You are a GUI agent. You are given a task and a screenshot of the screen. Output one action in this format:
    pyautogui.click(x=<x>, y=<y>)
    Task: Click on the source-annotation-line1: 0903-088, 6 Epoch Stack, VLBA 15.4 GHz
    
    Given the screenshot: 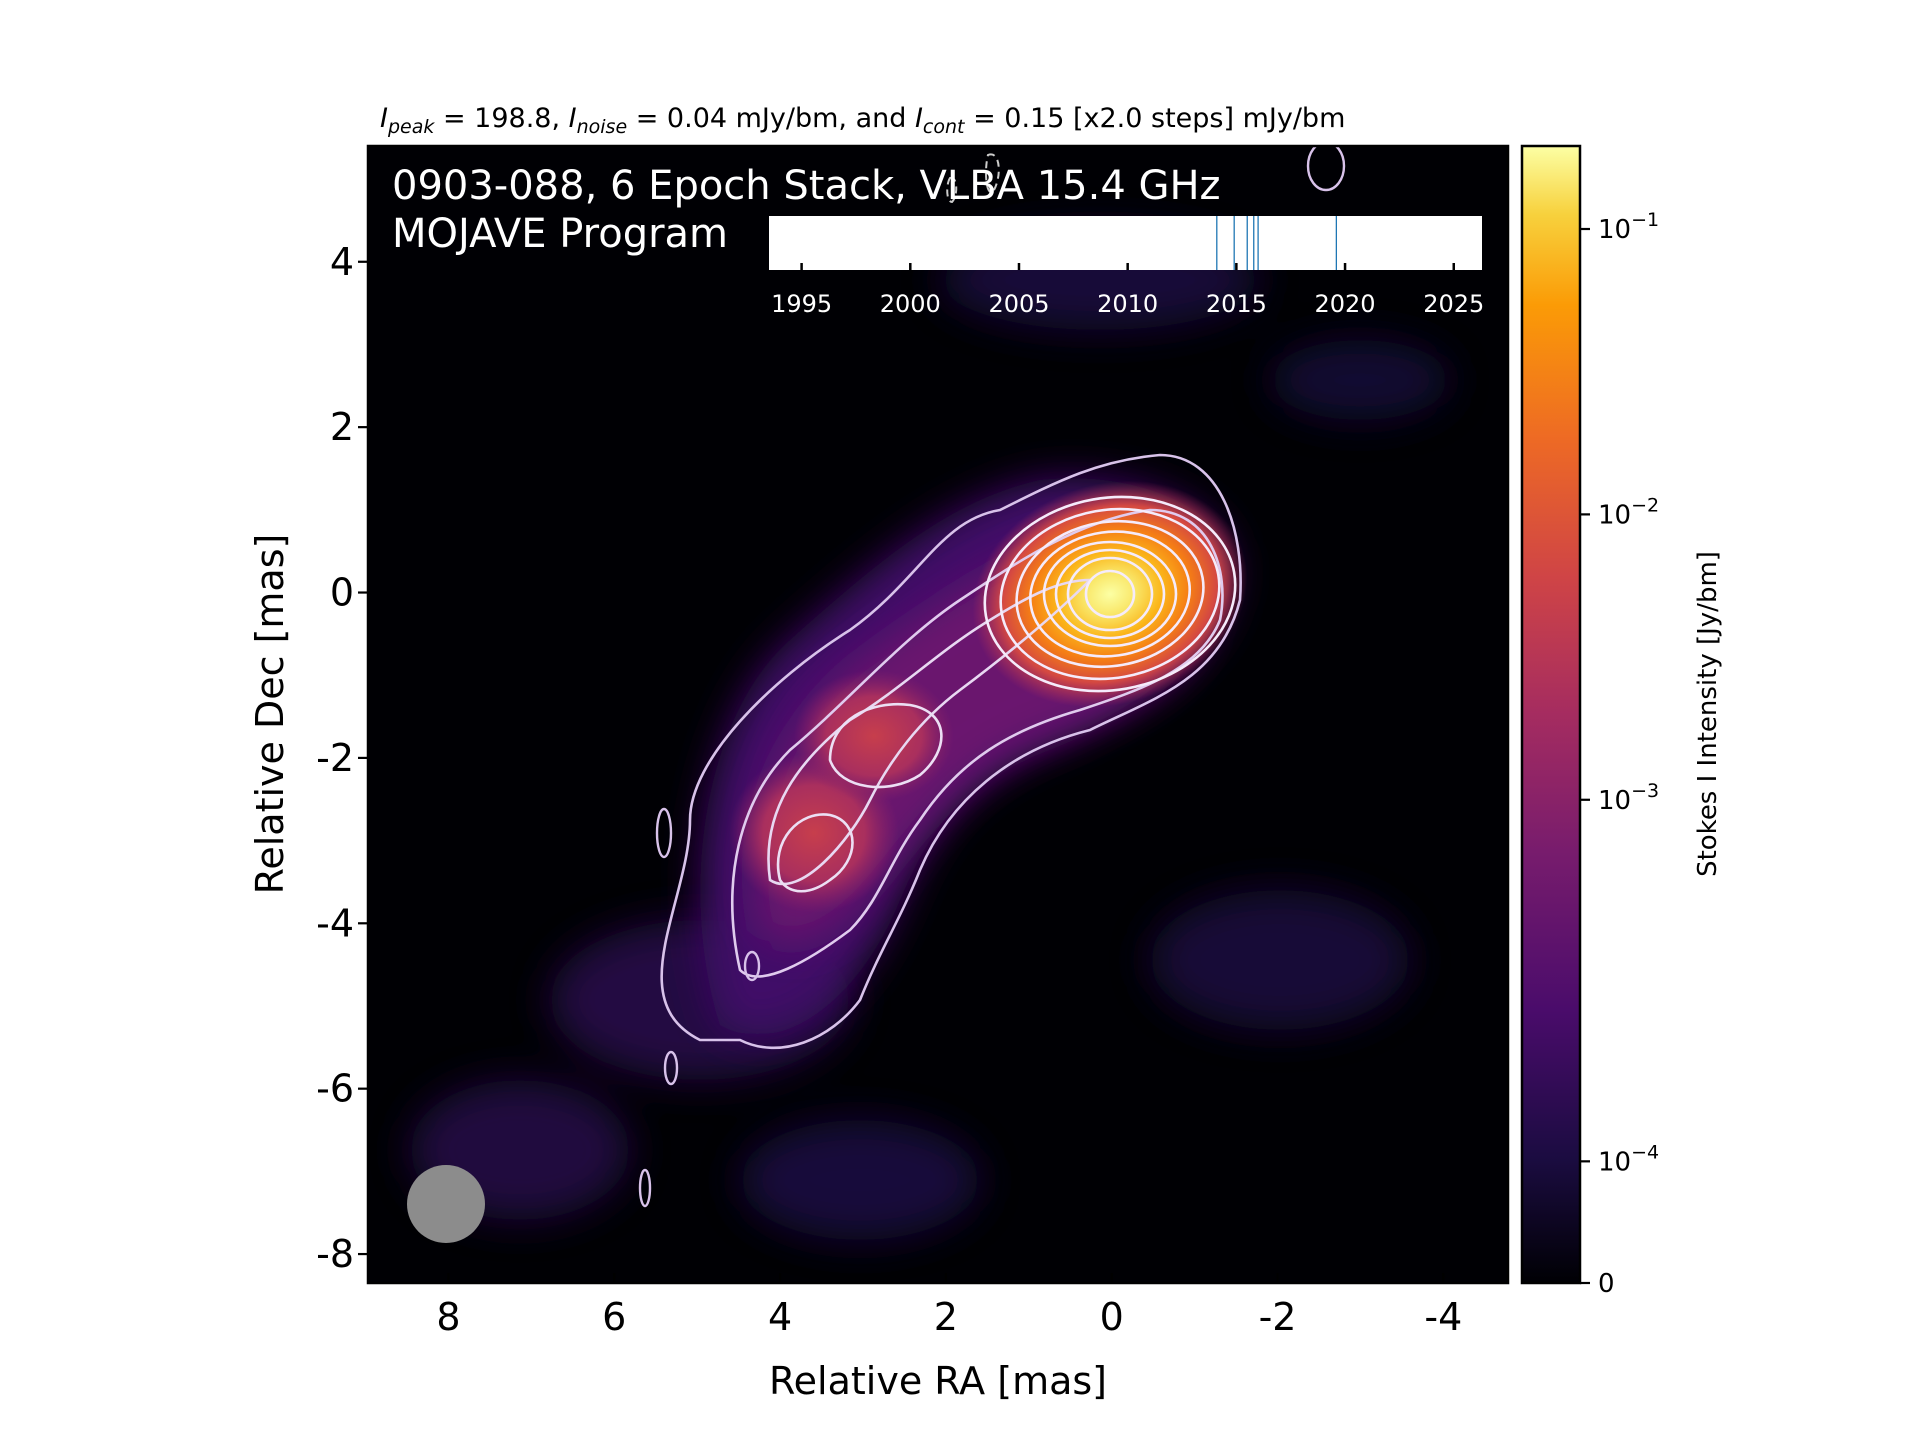 What is the action you would take?
    pyautogui.click(x=806, y=186)
    